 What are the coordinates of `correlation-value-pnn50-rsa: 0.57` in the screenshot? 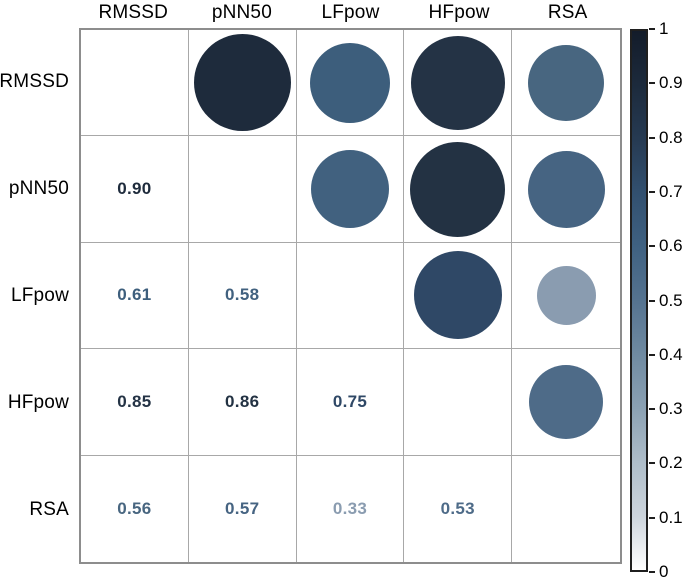 It's located at (242, 508).